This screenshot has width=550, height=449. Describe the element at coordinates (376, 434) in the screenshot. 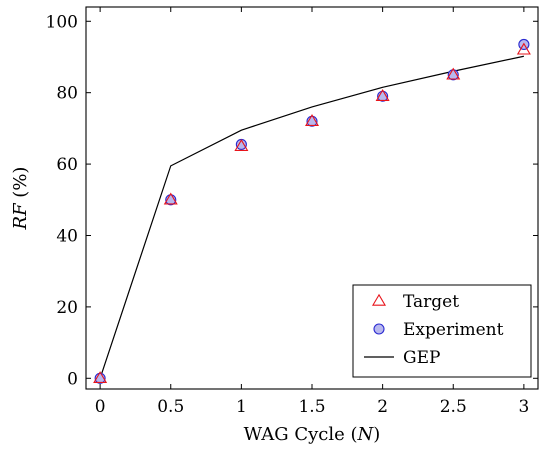

I see `x-axis-title-suffix: )` at that location.